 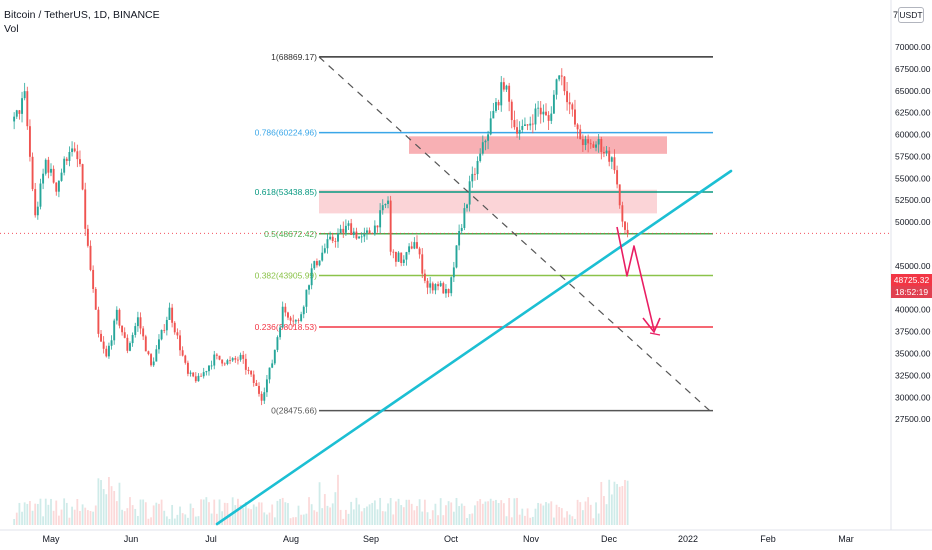 I want to click on countdown-tag: 18:52:19, so click(x=911, y=292).